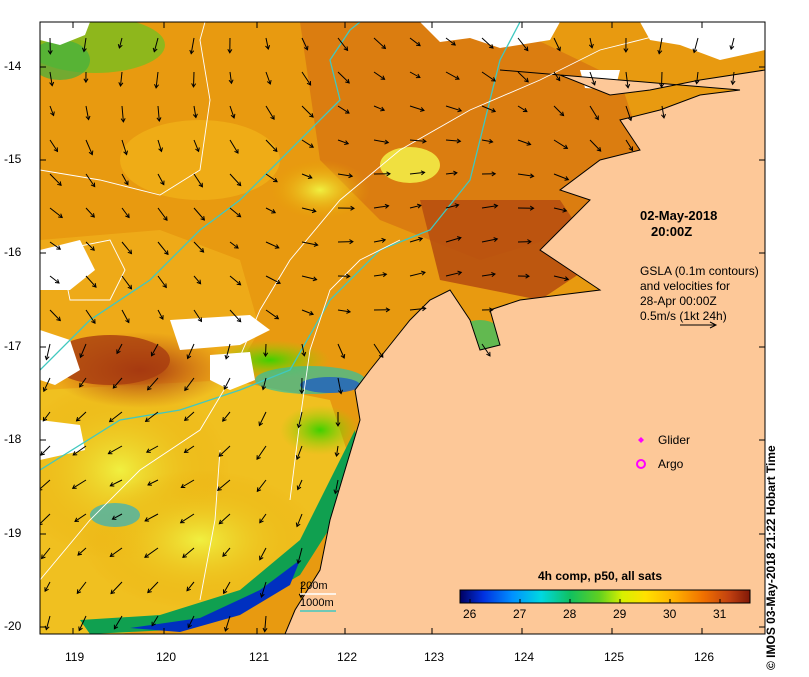  What do you see at coordinates (347, 657) in the screenshot?
I see `x-tick-label: 122` at bounding box center [347, 657].